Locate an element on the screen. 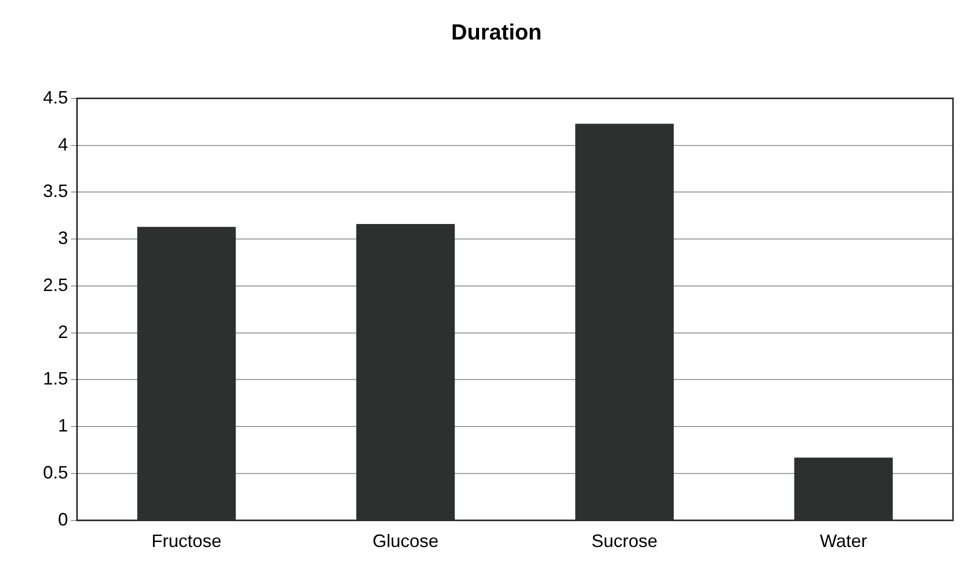 The width and height of the screenshot is (963, 566). x-tick-label: Water is located at coordinates (844, 541).